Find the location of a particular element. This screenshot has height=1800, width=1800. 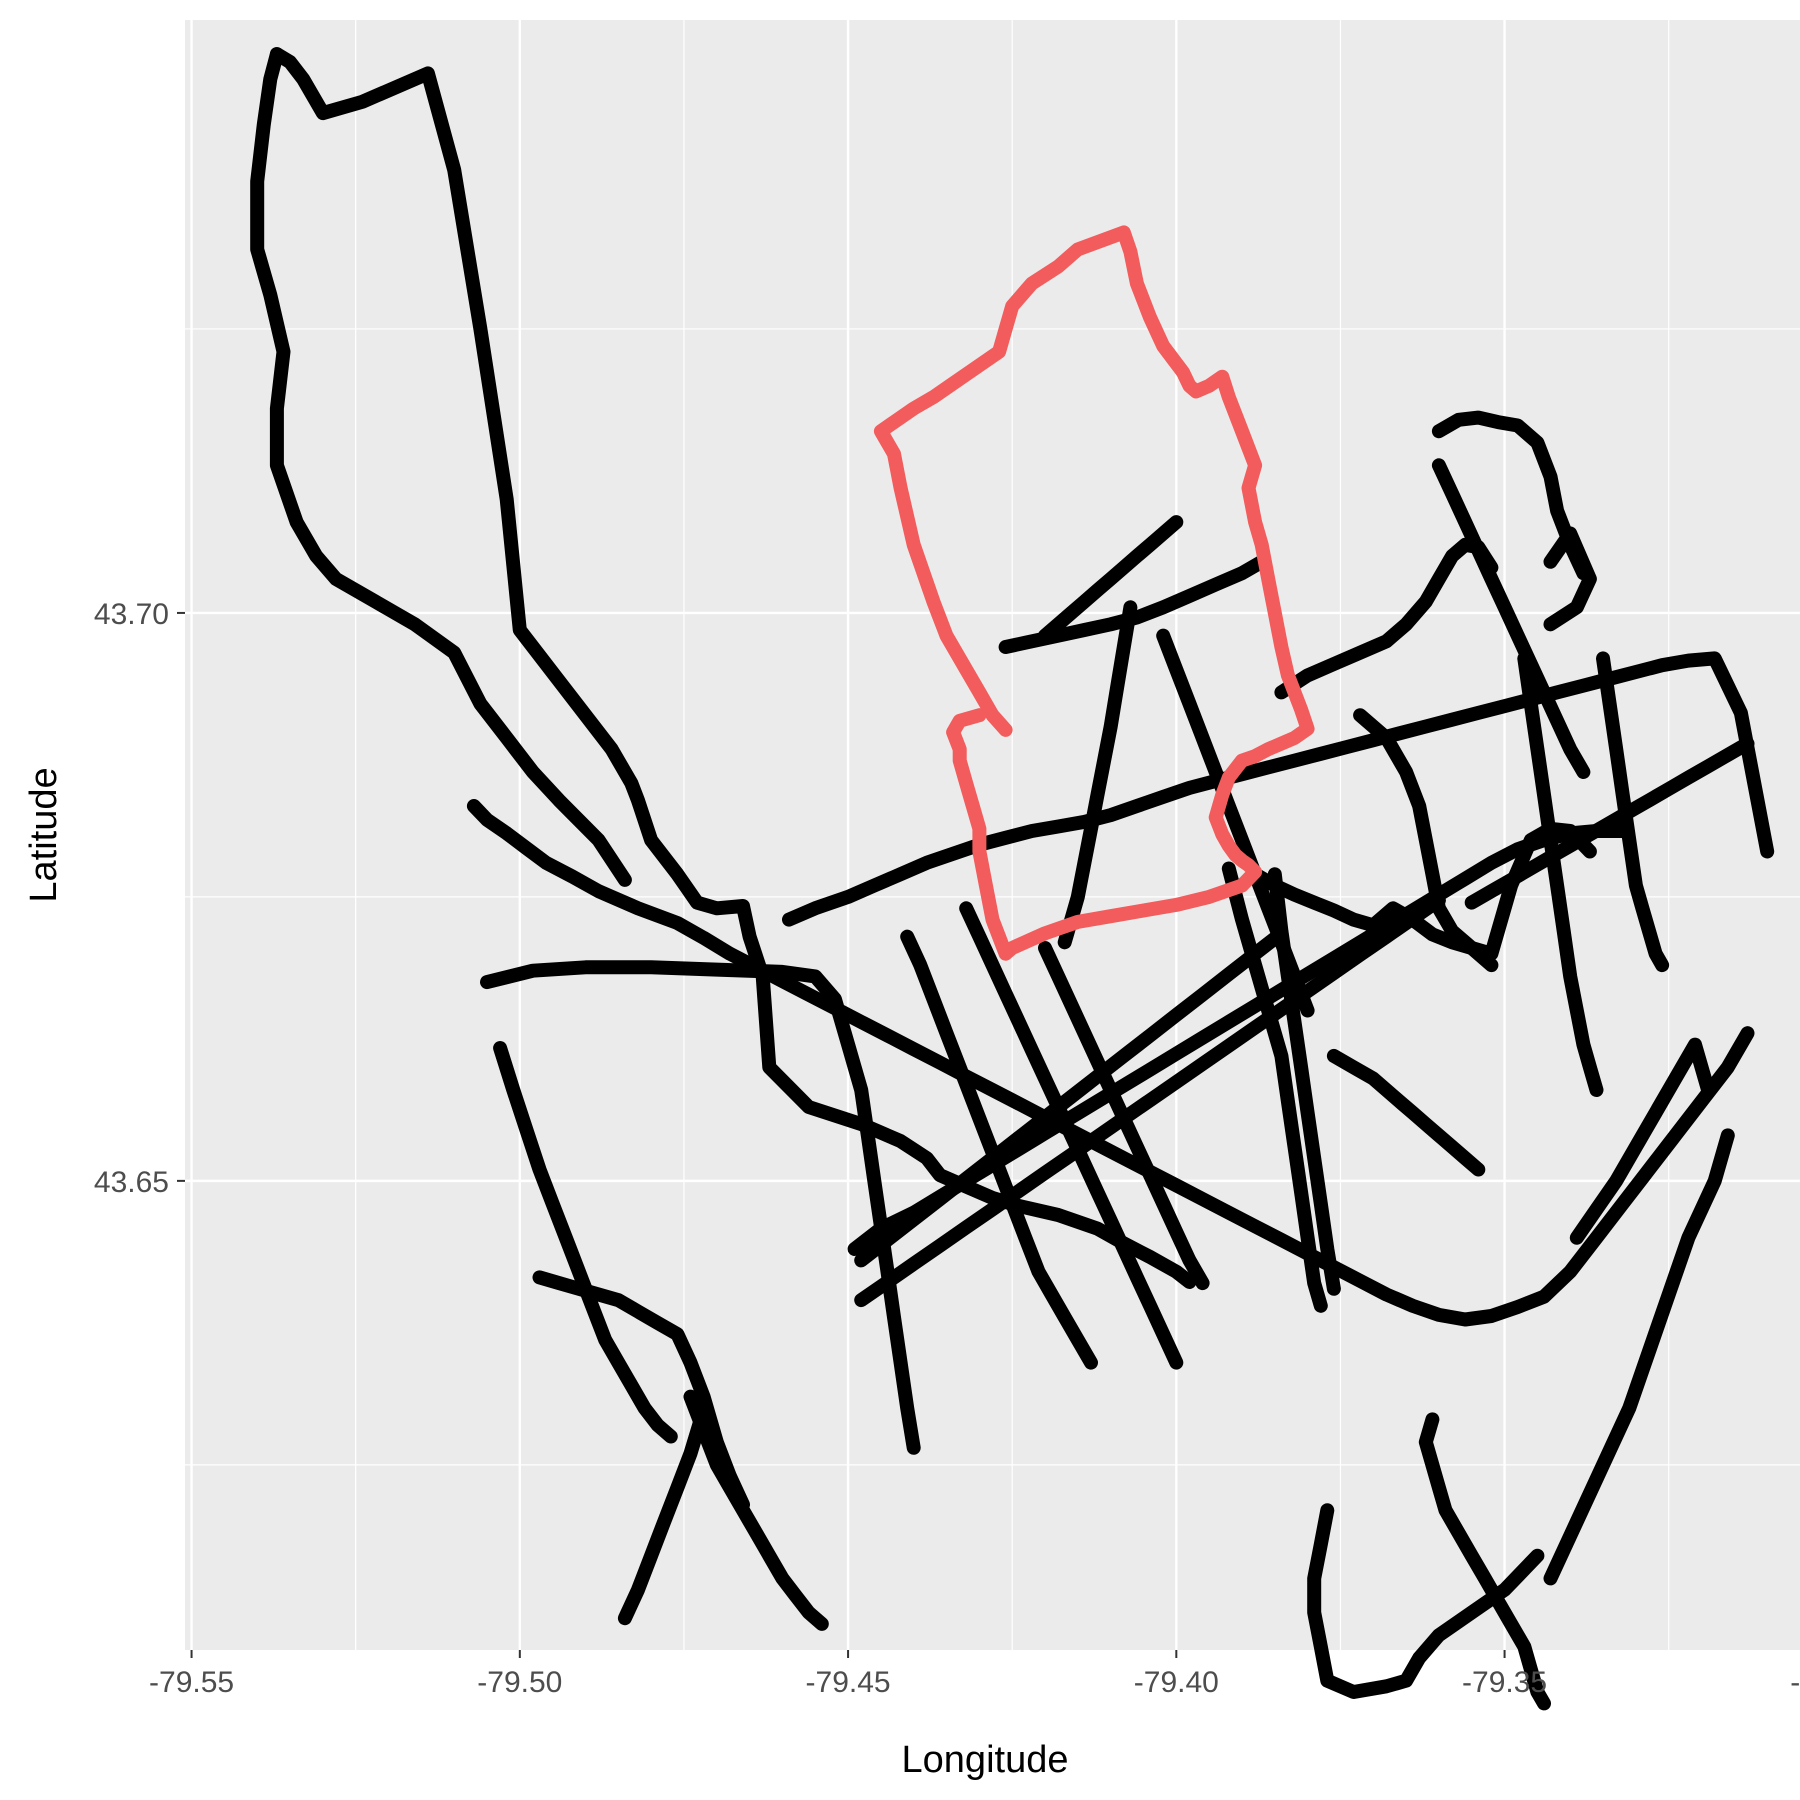

x-tick-label: -79.55 is located at coordinates (191, 1682).